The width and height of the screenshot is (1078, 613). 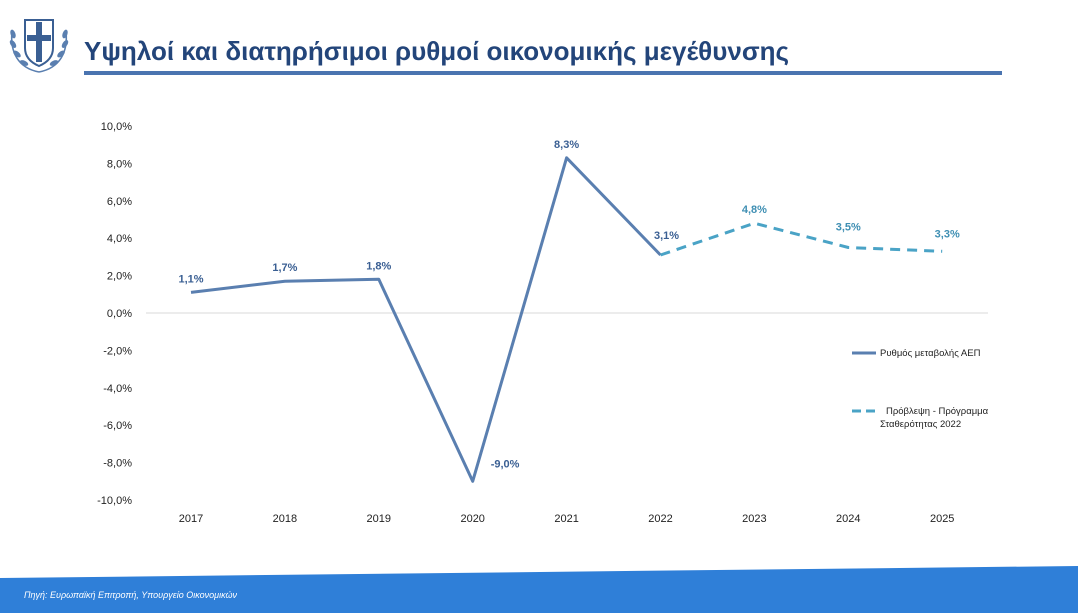 I want to click on x-tick-label: 2018, so click(x=285, y=519).